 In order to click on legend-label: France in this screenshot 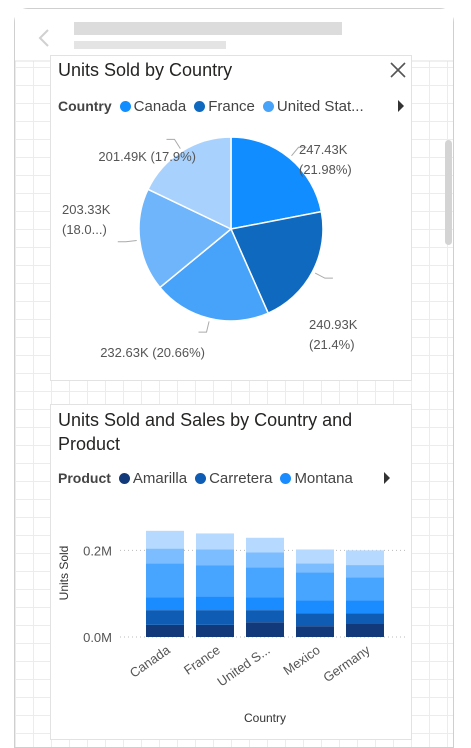, I will do `click(231, 106)`.